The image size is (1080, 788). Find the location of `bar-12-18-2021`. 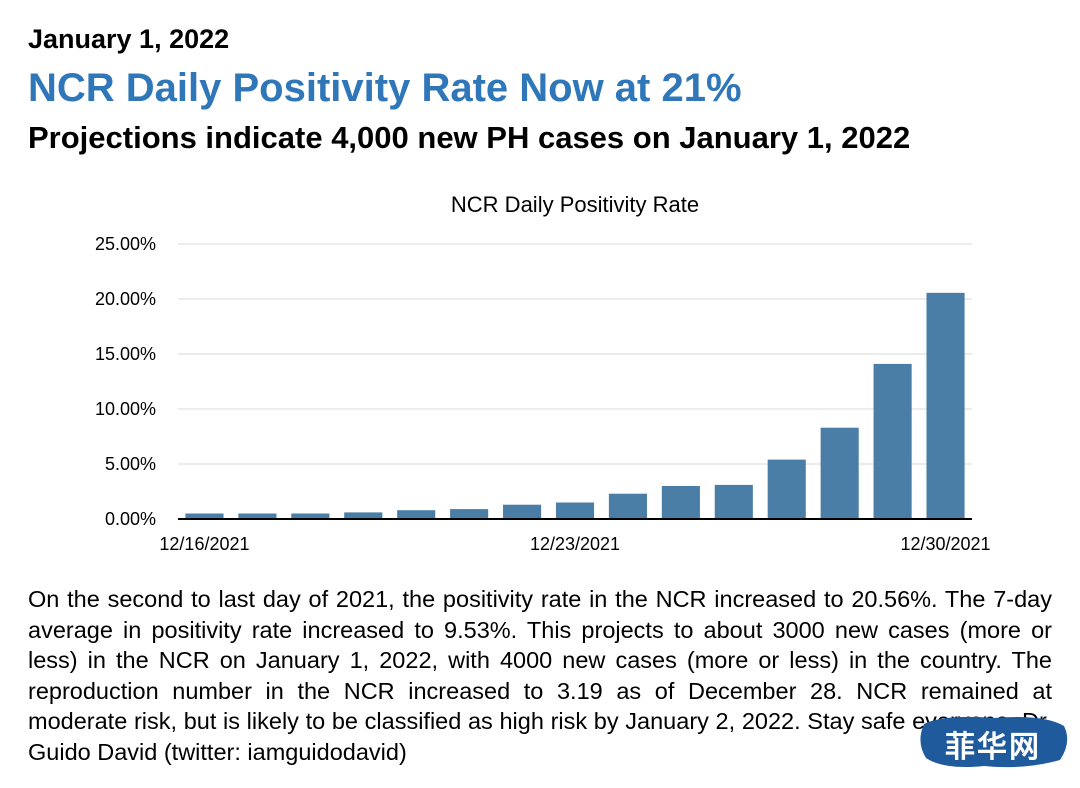

bar-12-18-2021 is located at coordinates (310, 516).